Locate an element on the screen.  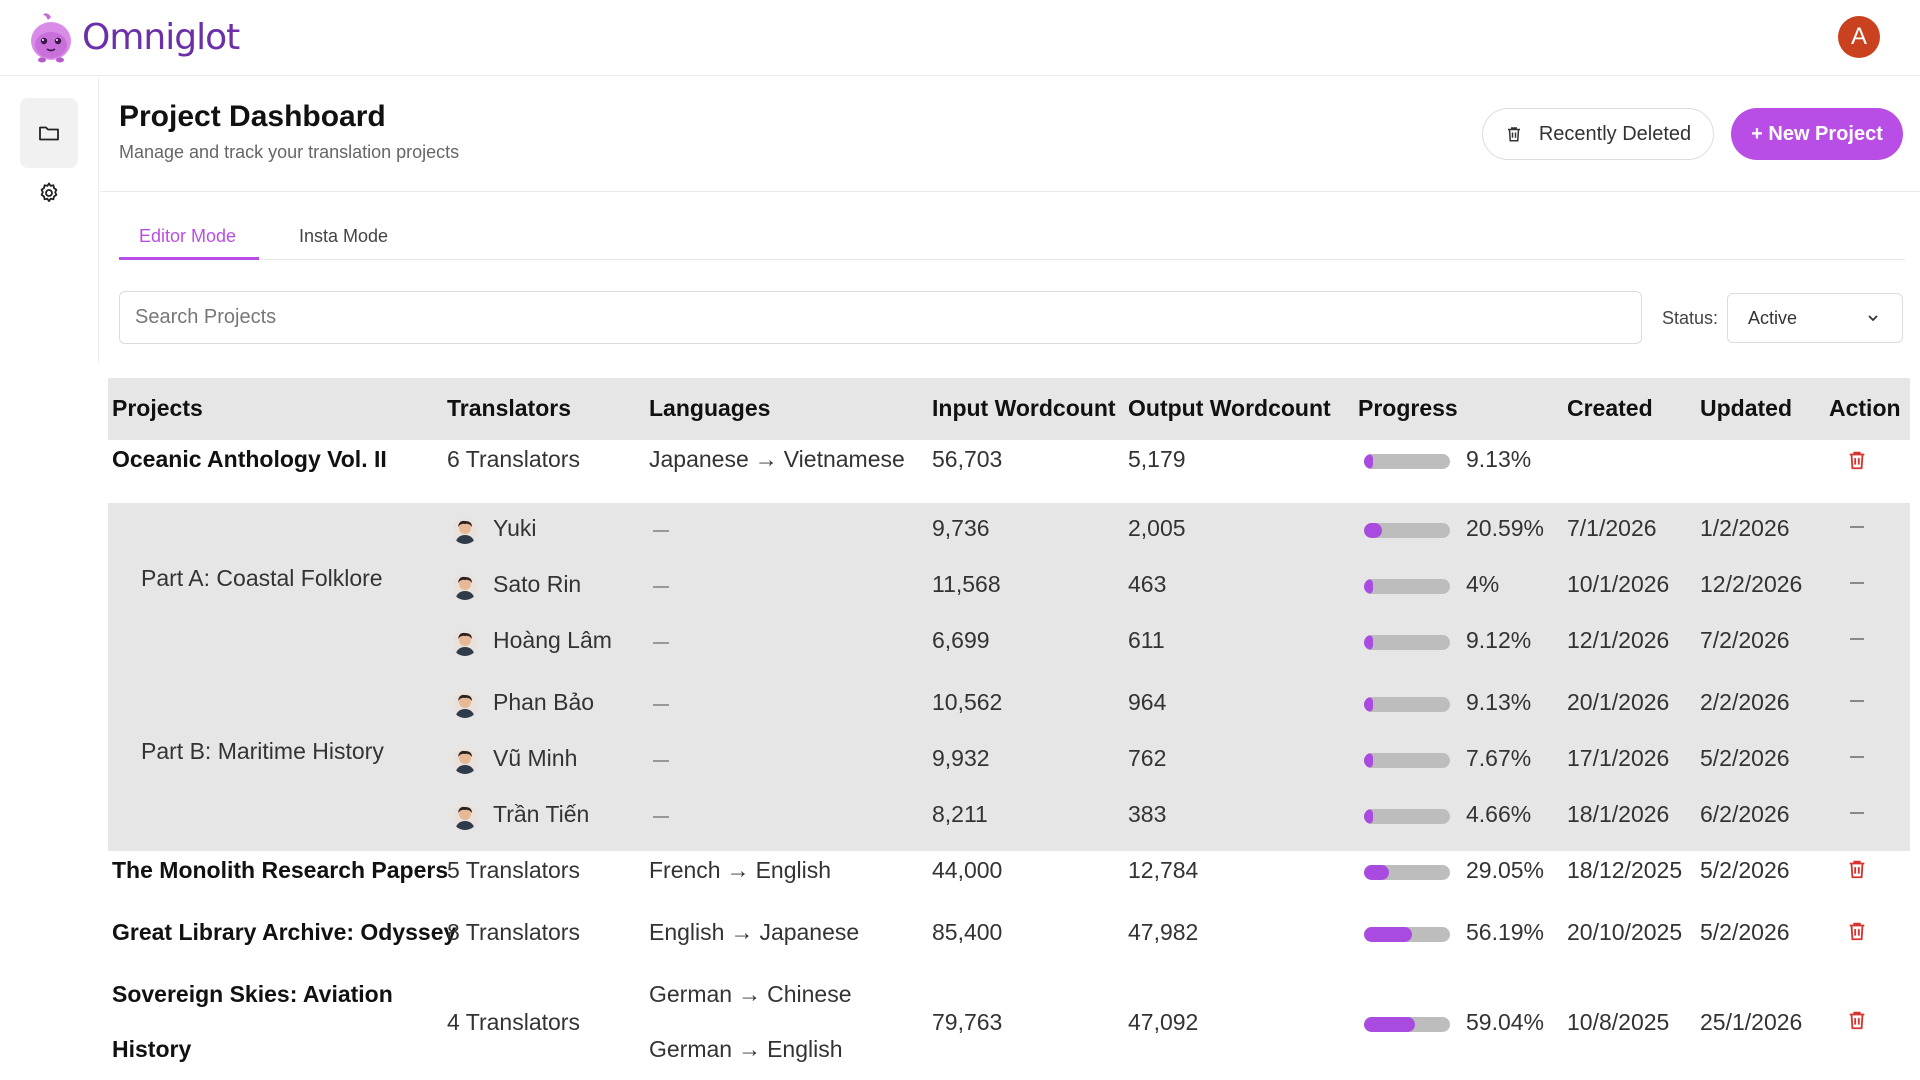
project-name: The Monolith Research Papers is located at coordinates (280, 870).